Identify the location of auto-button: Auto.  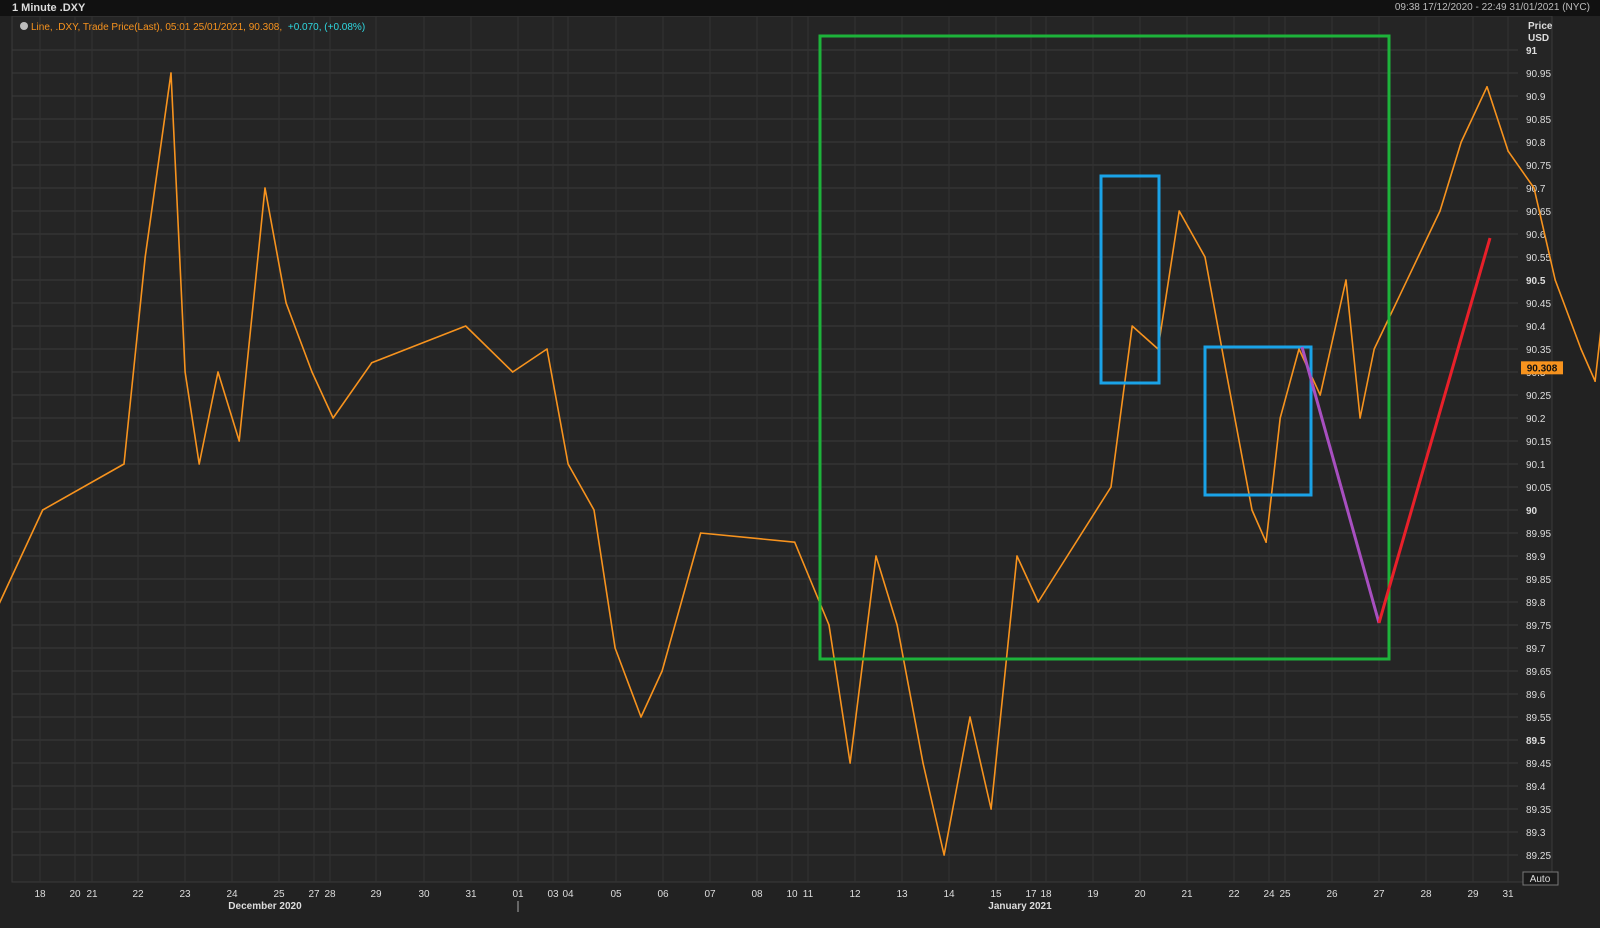
(1540, 878).